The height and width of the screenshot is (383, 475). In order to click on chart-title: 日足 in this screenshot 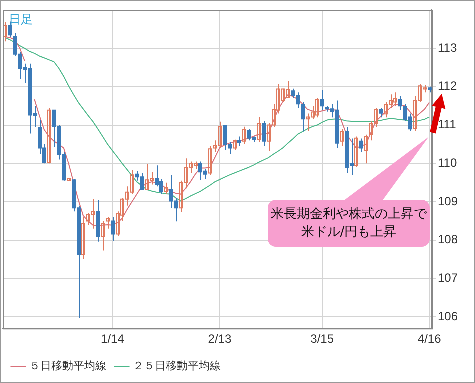, I will do `click(21, 19)`.